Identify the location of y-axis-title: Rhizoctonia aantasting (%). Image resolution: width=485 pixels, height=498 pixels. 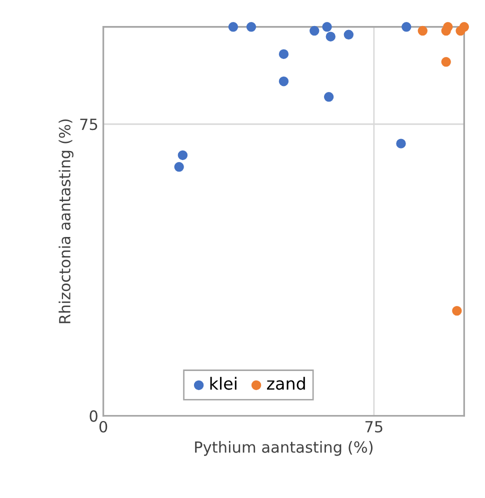
(66, 221).